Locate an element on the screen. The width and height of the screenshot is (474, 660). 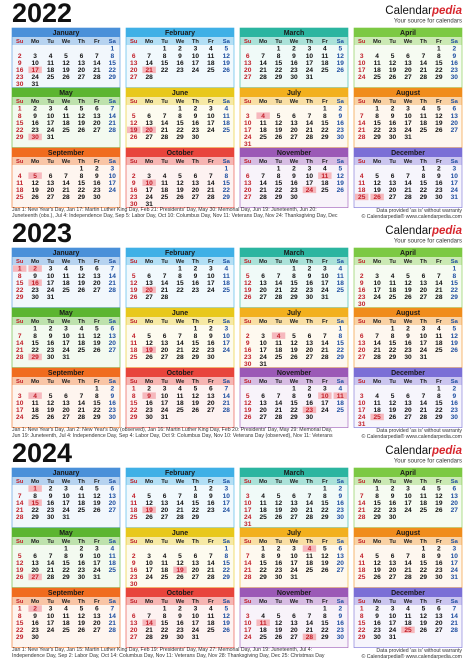
weekday-label: Sa is located at coordinates (113, 542).